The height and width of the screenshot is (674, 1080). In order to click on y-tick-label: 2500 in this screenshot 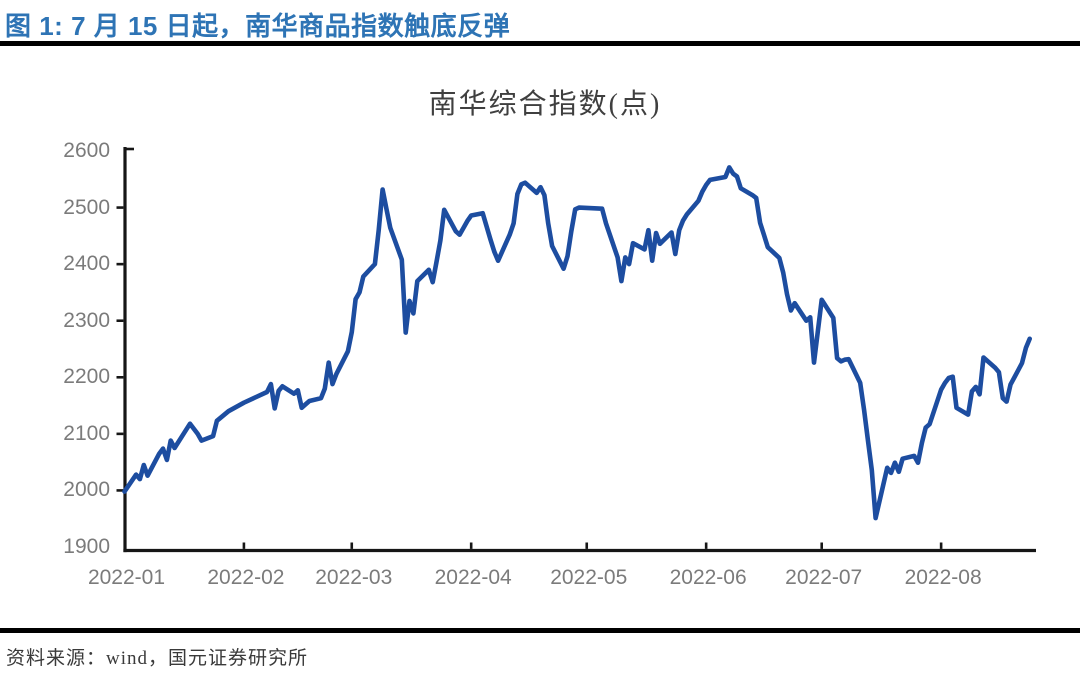, I will do `click(86, 207)`.